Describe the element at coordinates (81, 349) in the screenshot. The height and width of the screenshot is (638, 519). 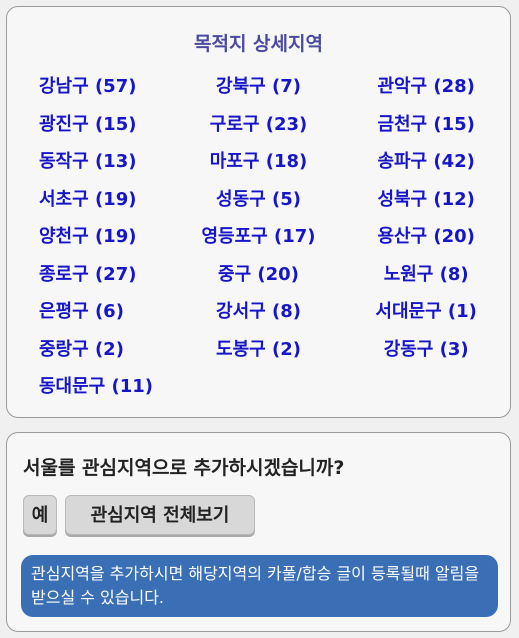
I see `district-link: 중랑구 (2)` at that location.